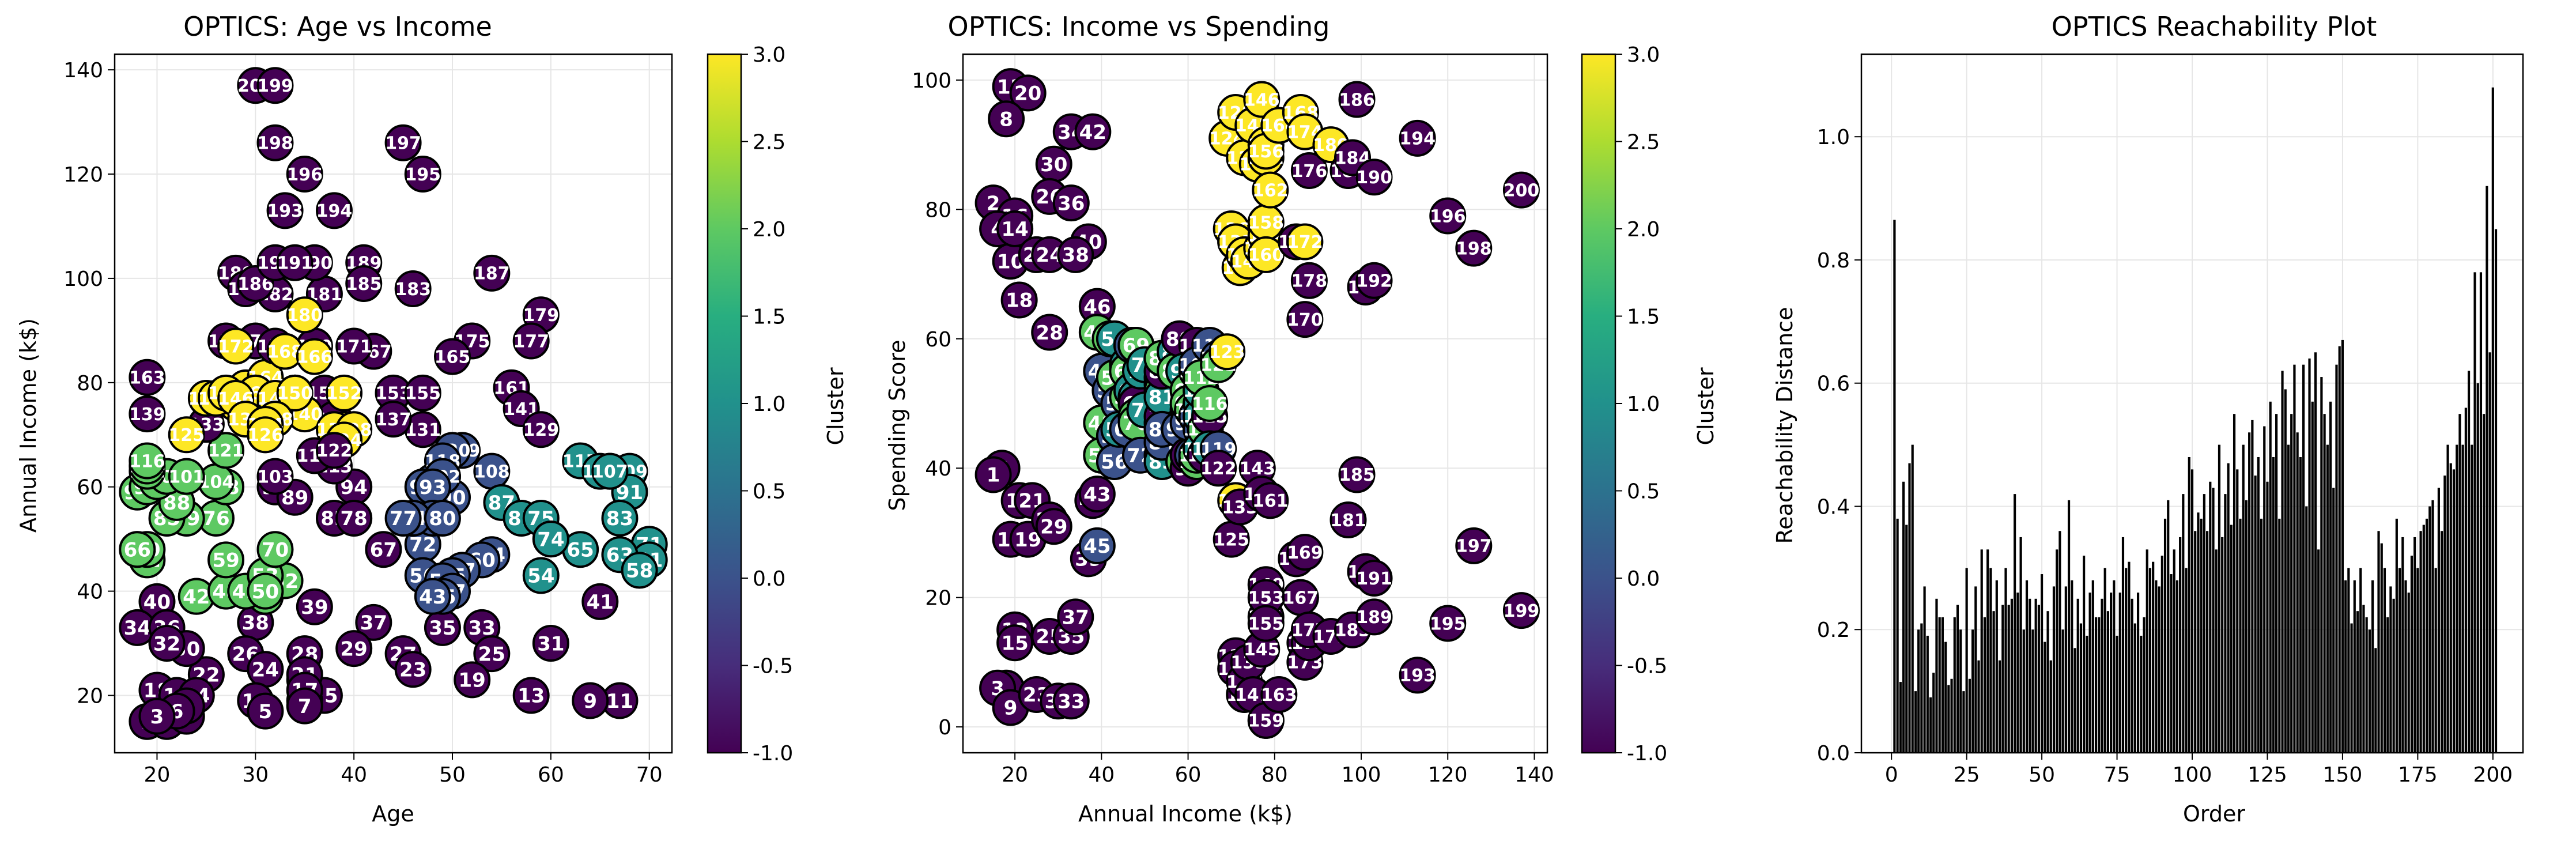 This screenshot has width=2576, height=845. I want to click on point-label: 37, so click(1075, 618).